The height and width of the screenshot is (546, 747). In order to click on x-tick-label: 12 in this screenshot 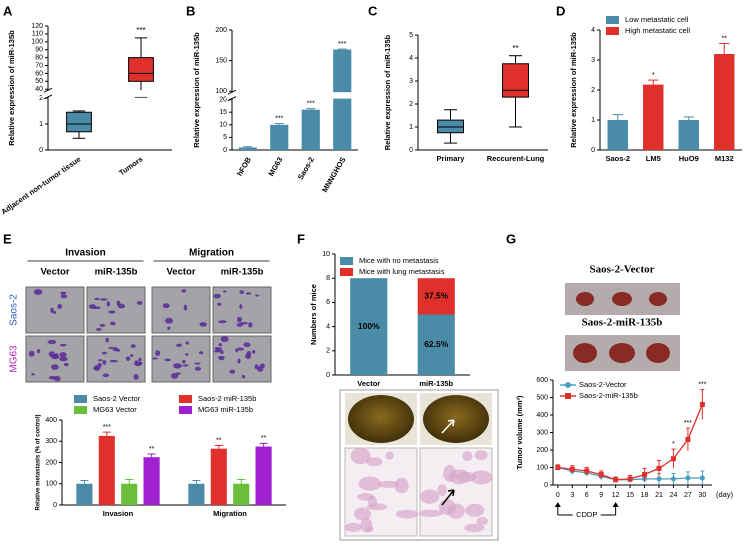, I will do `click(616, 495)`.